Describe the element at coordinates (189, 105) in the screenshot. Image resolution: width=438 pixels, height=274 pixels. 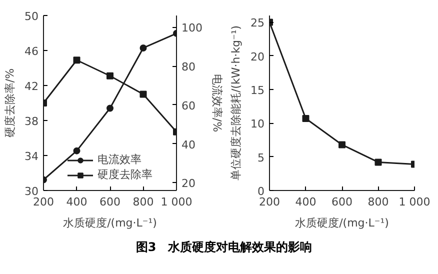
I see `y2-tick-label: 60` at that location.